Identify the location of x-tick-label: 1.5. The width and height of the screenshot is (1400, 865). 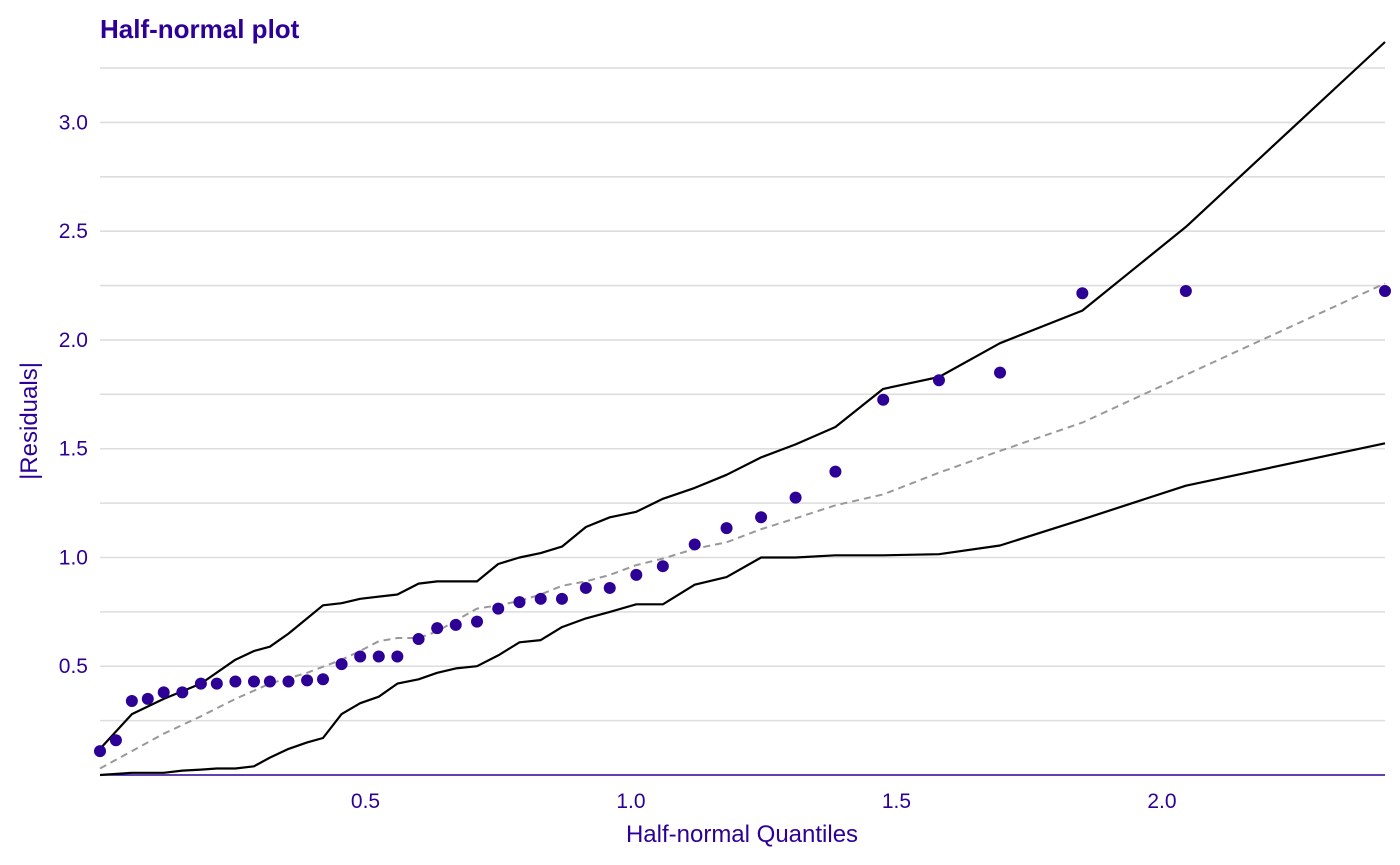
(896, 801).